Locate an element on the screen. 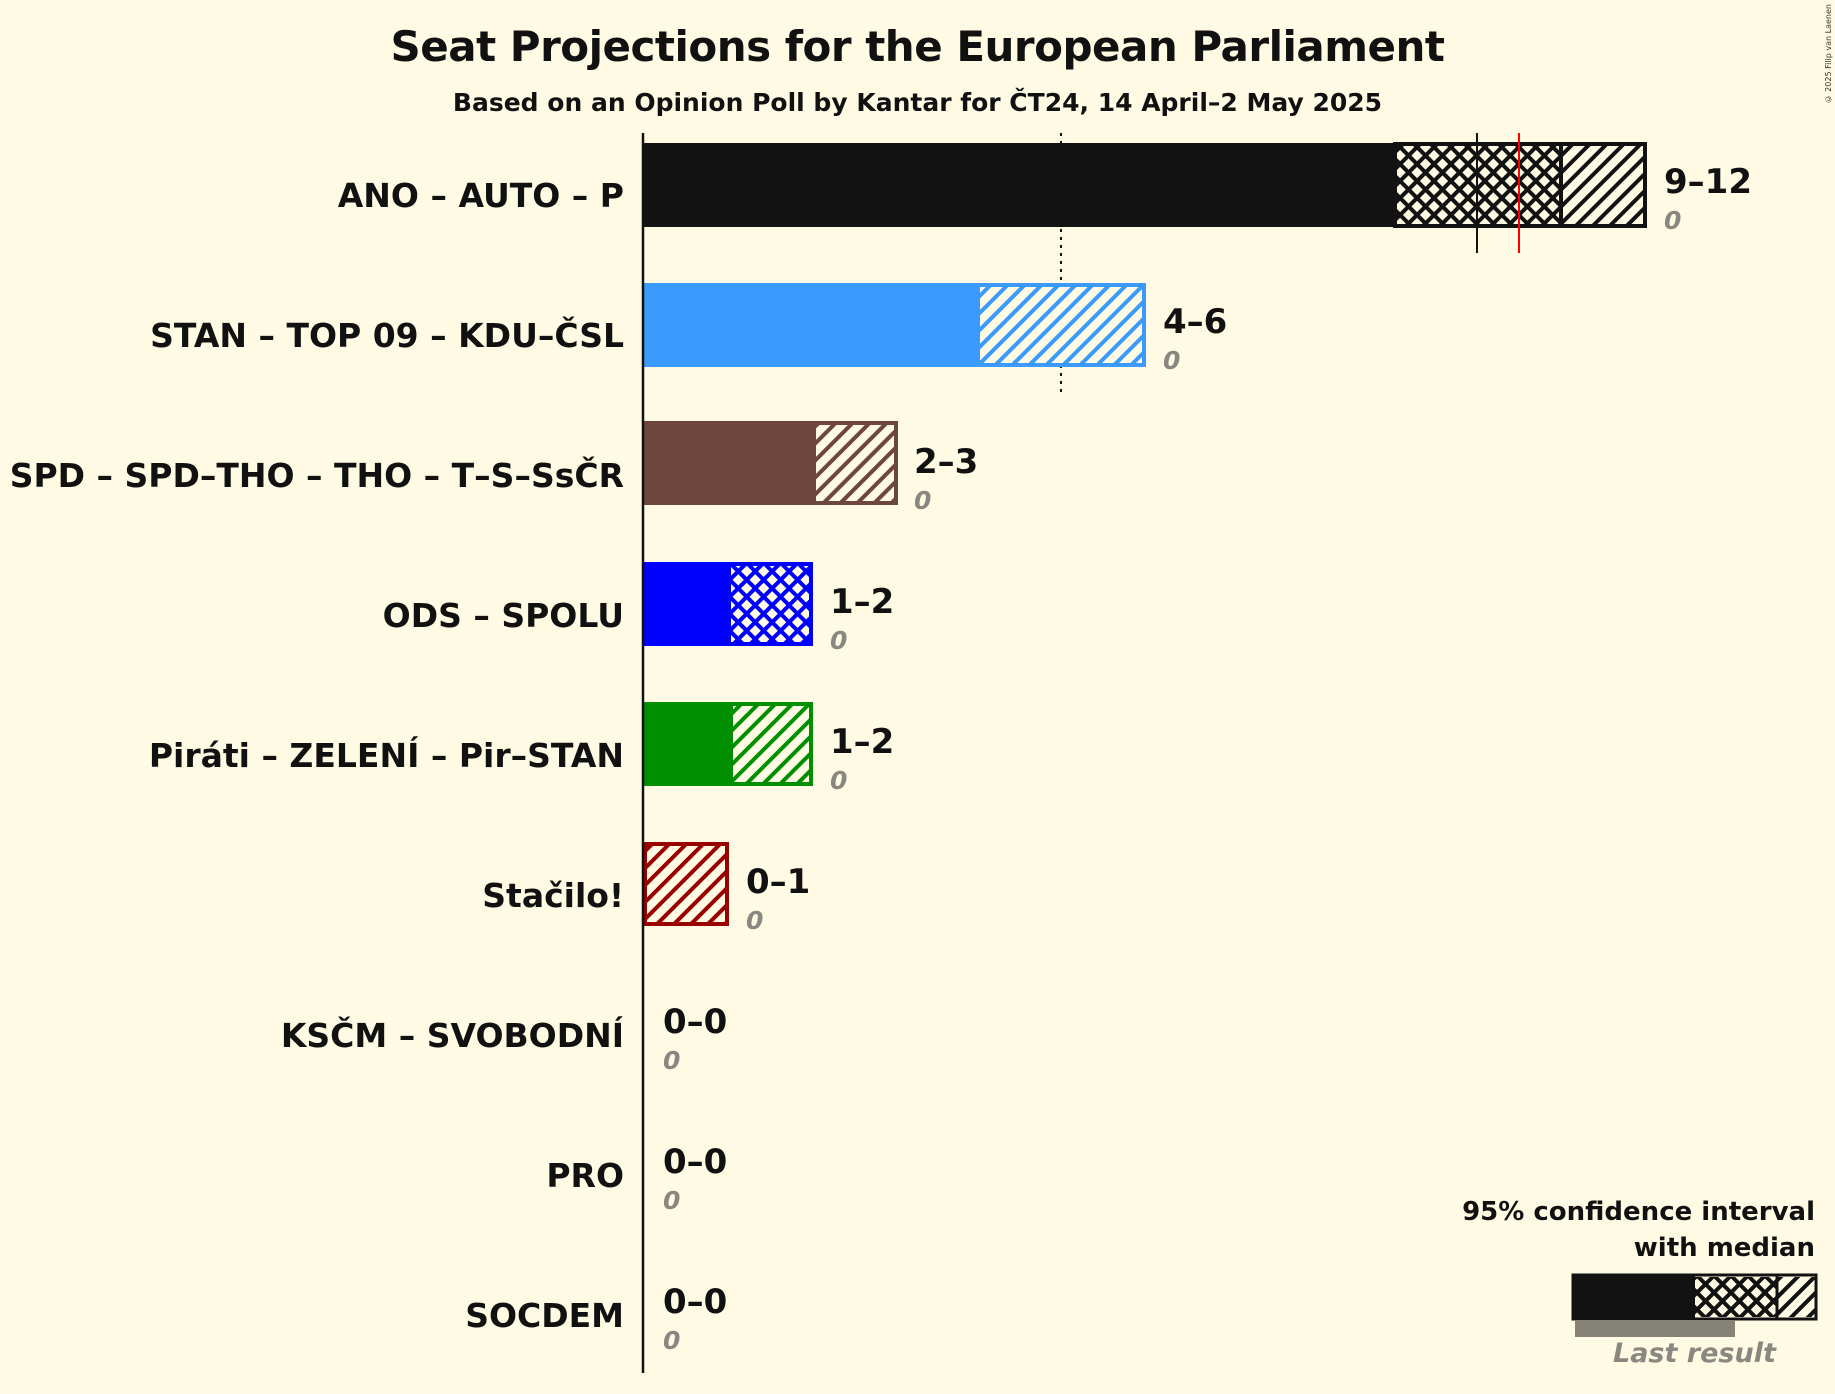  party-label-spd: SPD – SPD–THO – THO – T–S–SsČR is located at coordinates (316, 475).